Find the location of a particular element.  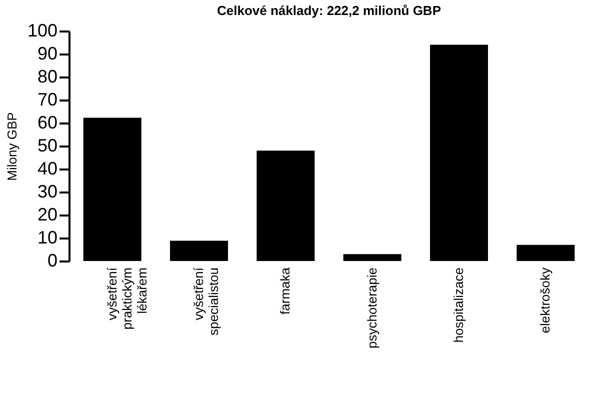

y-tick-label: 30 is located at coordinates (47, 192).